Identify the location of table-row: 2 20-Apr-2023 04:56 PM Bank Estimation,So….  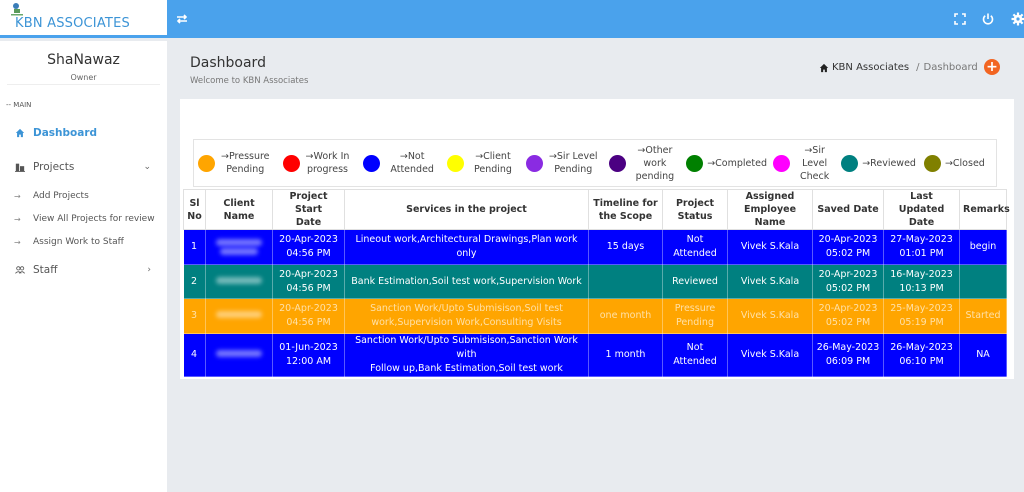
(595, 281).